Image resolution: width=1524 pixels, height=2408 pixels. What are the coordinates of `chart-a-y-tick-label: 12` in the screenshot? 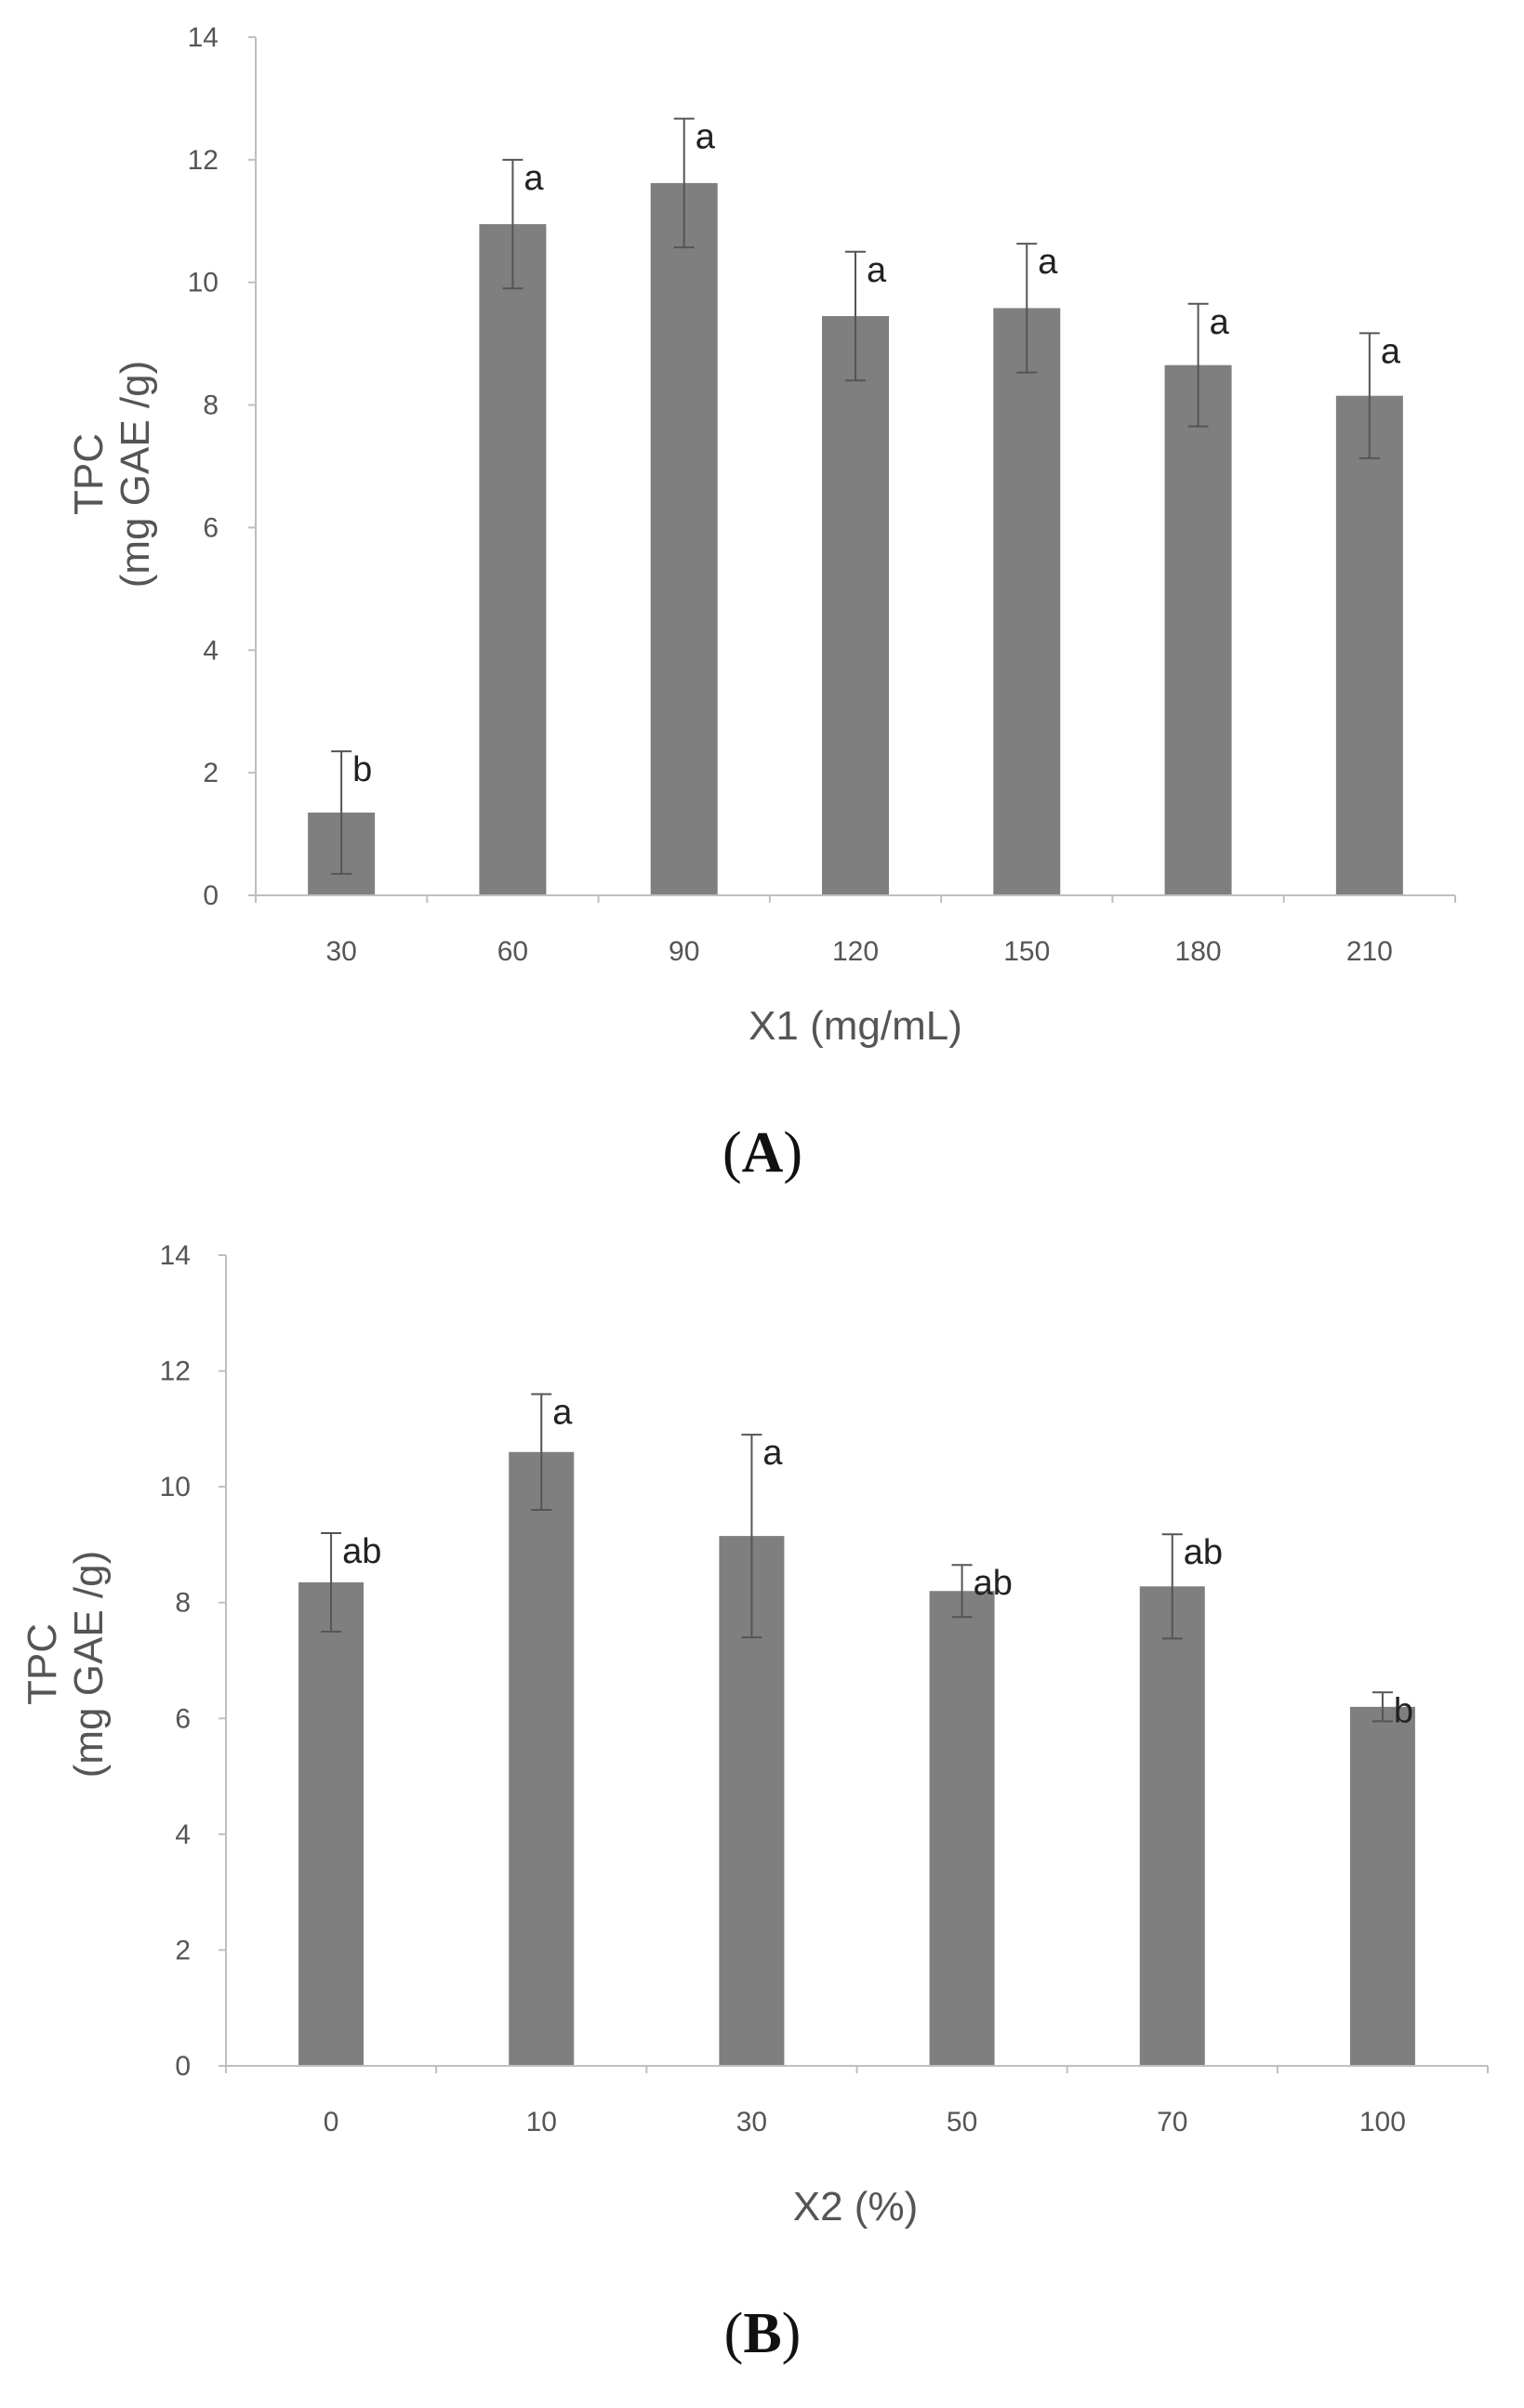 It's located at (203, 160).